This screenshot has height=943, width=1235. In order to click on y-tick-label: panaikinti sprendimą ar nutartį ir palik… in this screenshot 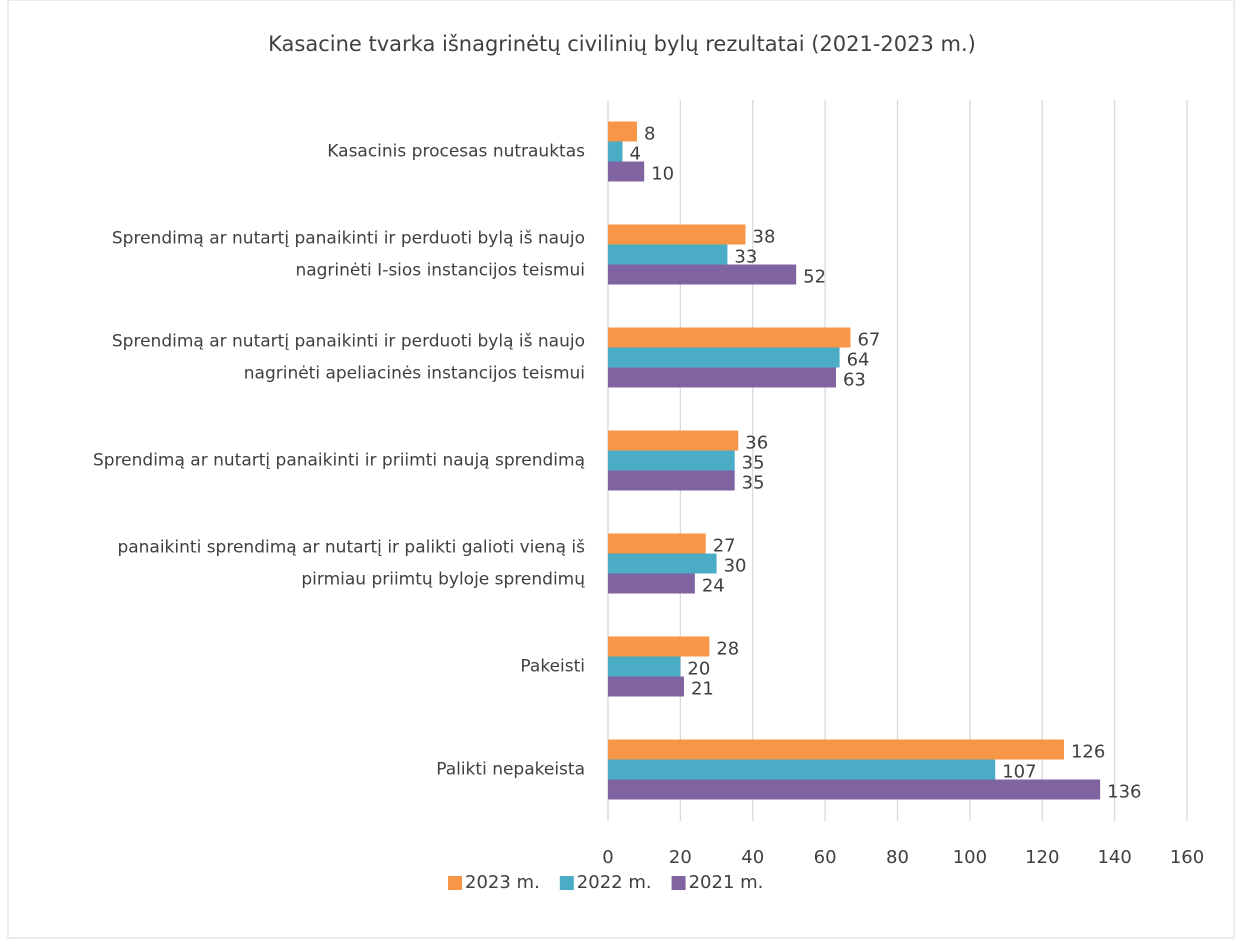, I will do `click(351, 548)`.